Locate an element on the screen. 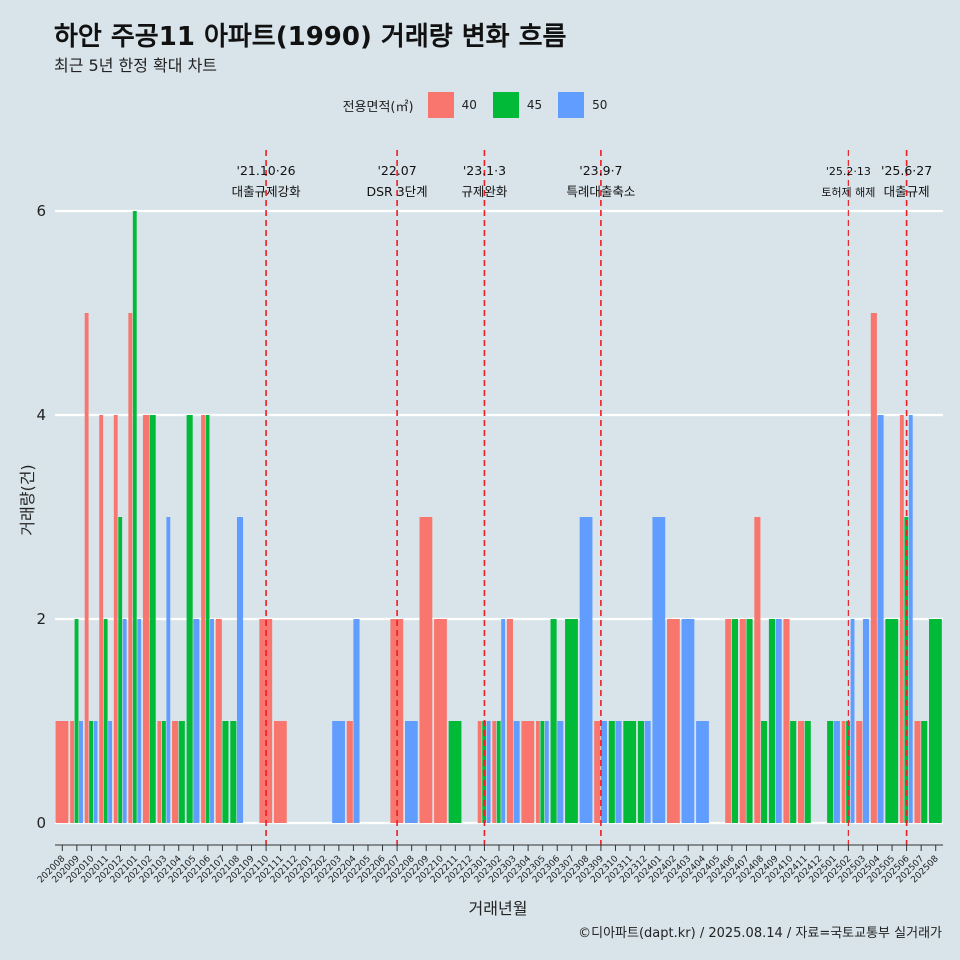 This screenshot has width=960, height=960. event-date-202502: '25.2·13 is located at coordinates (848, 171).